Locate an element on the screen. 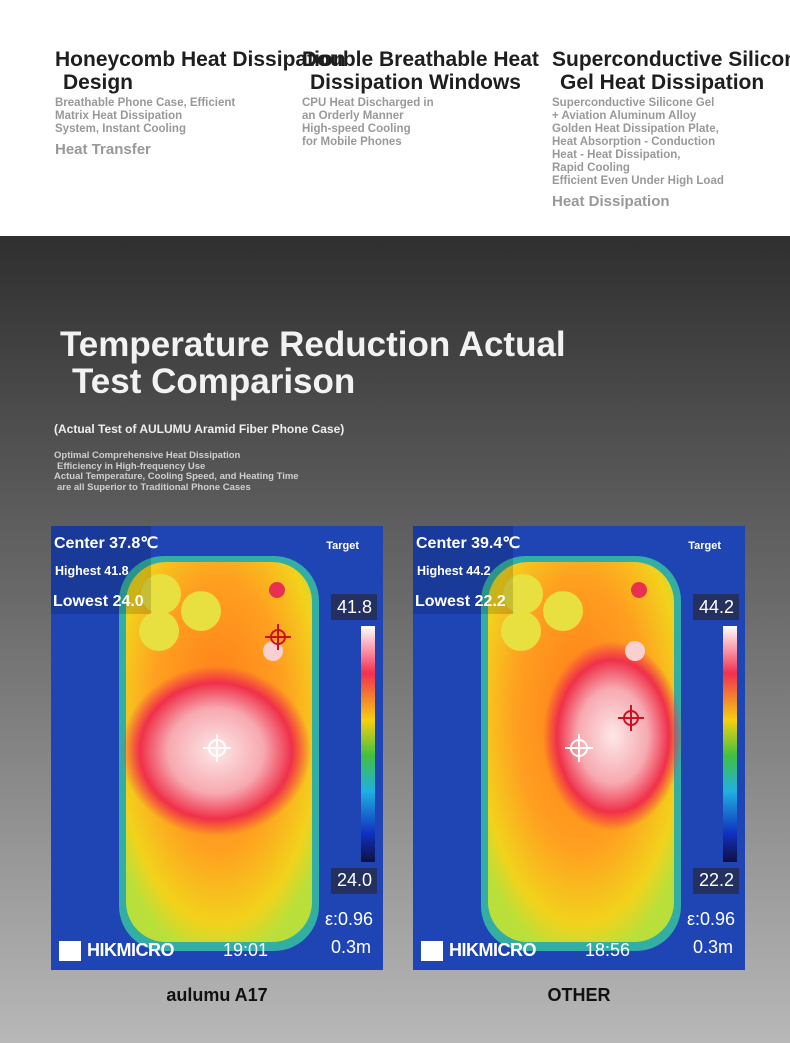  feature-title: Design is located at coordinates (98, 82).